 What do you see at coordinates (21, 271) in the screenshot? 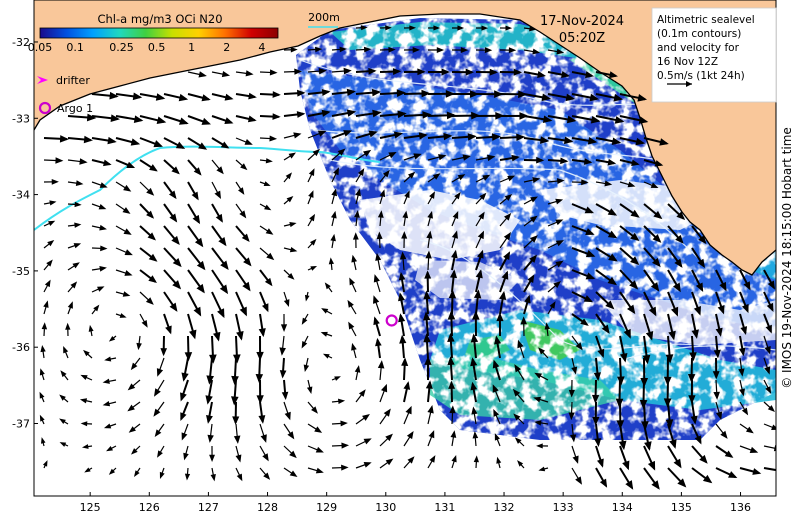
I see `y-tick-label: -35` at bounding box center [21, 271].